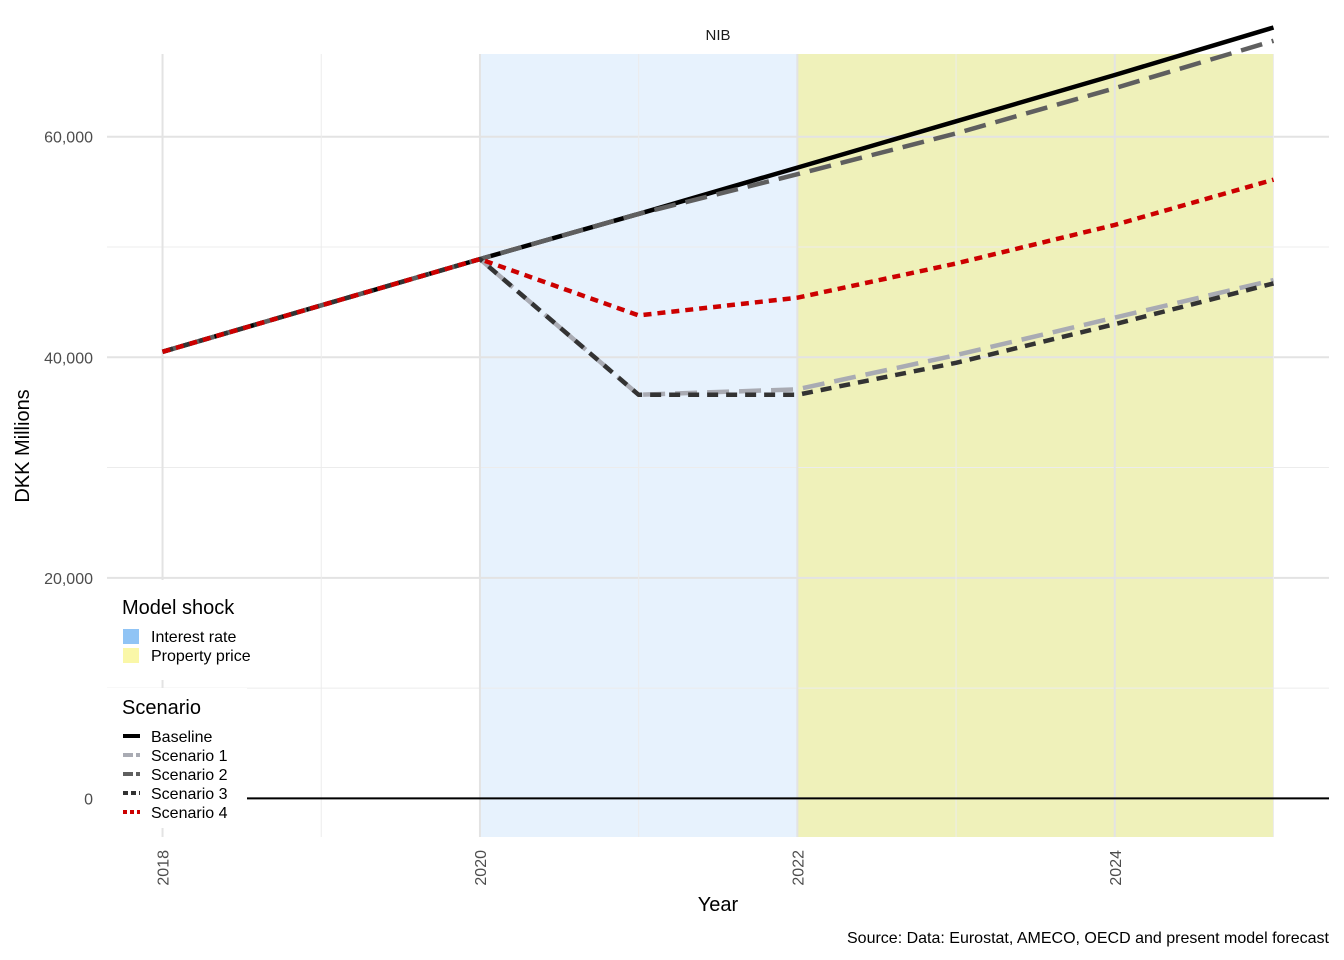  What do you see at coordinates (717, 35) in the screenshot?
I see `chart-title: NIB` at bounding box center [717, 35].